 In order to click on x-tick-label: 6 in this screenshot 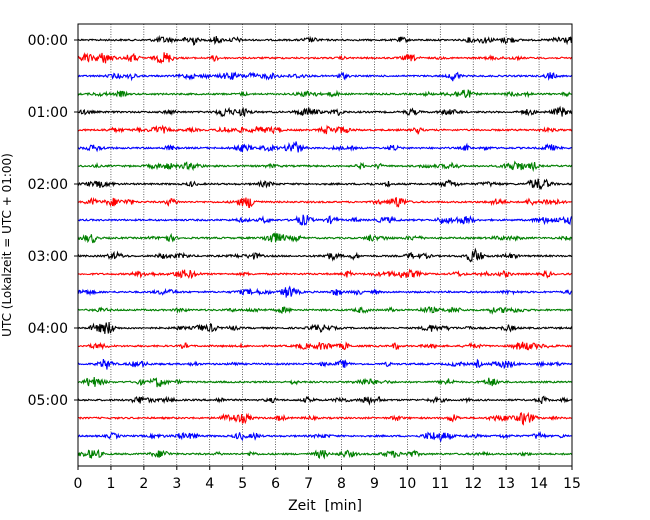, I will do `click(275, 484)`.